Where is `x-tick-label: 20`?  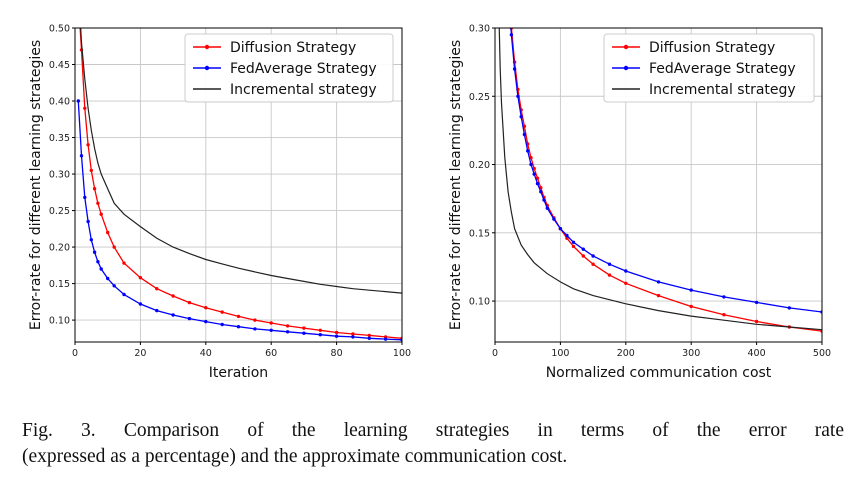 x-tick-label: 20 is located at coordinates (140, 353).